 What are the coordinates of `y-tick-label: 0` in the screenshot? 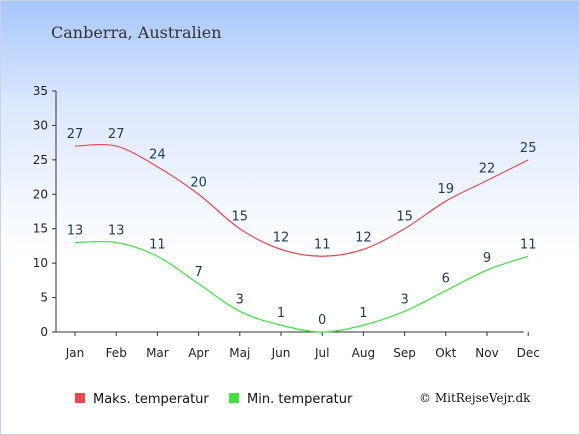 It's located at (44, 332).